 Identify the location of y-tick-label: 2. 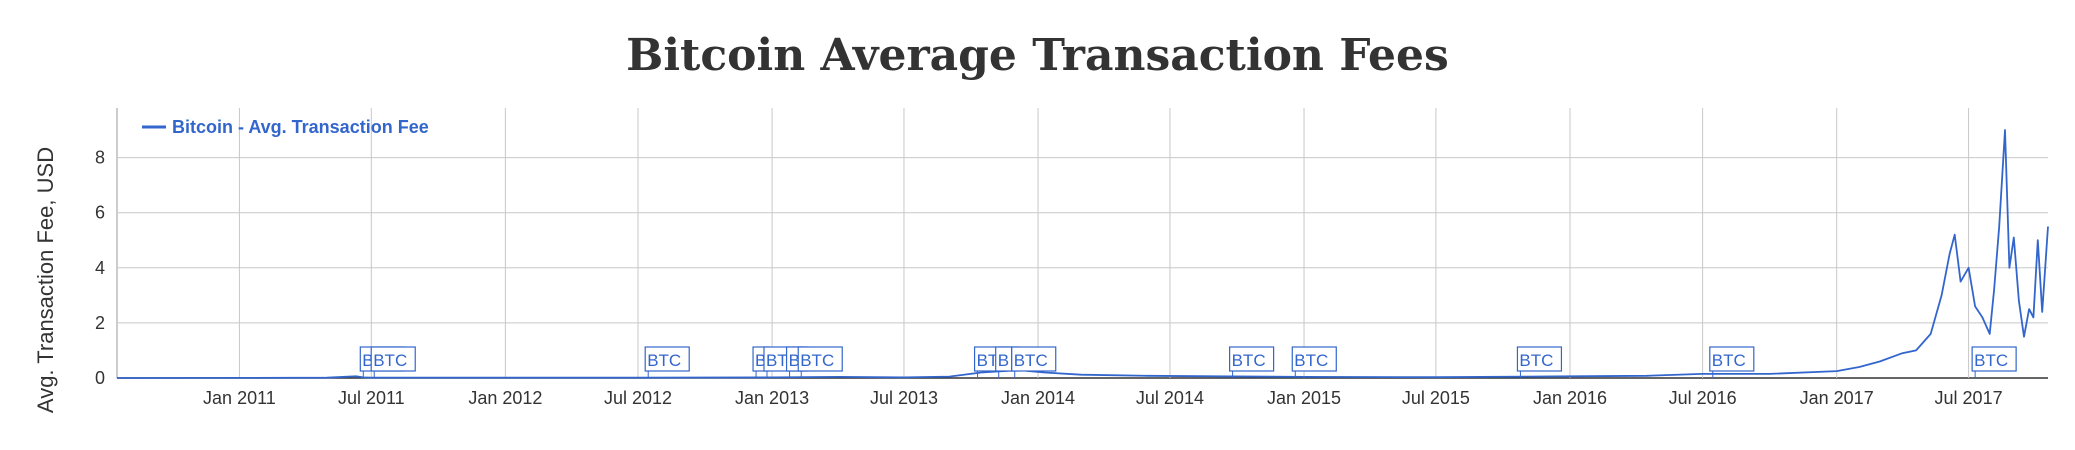
(100, 323).